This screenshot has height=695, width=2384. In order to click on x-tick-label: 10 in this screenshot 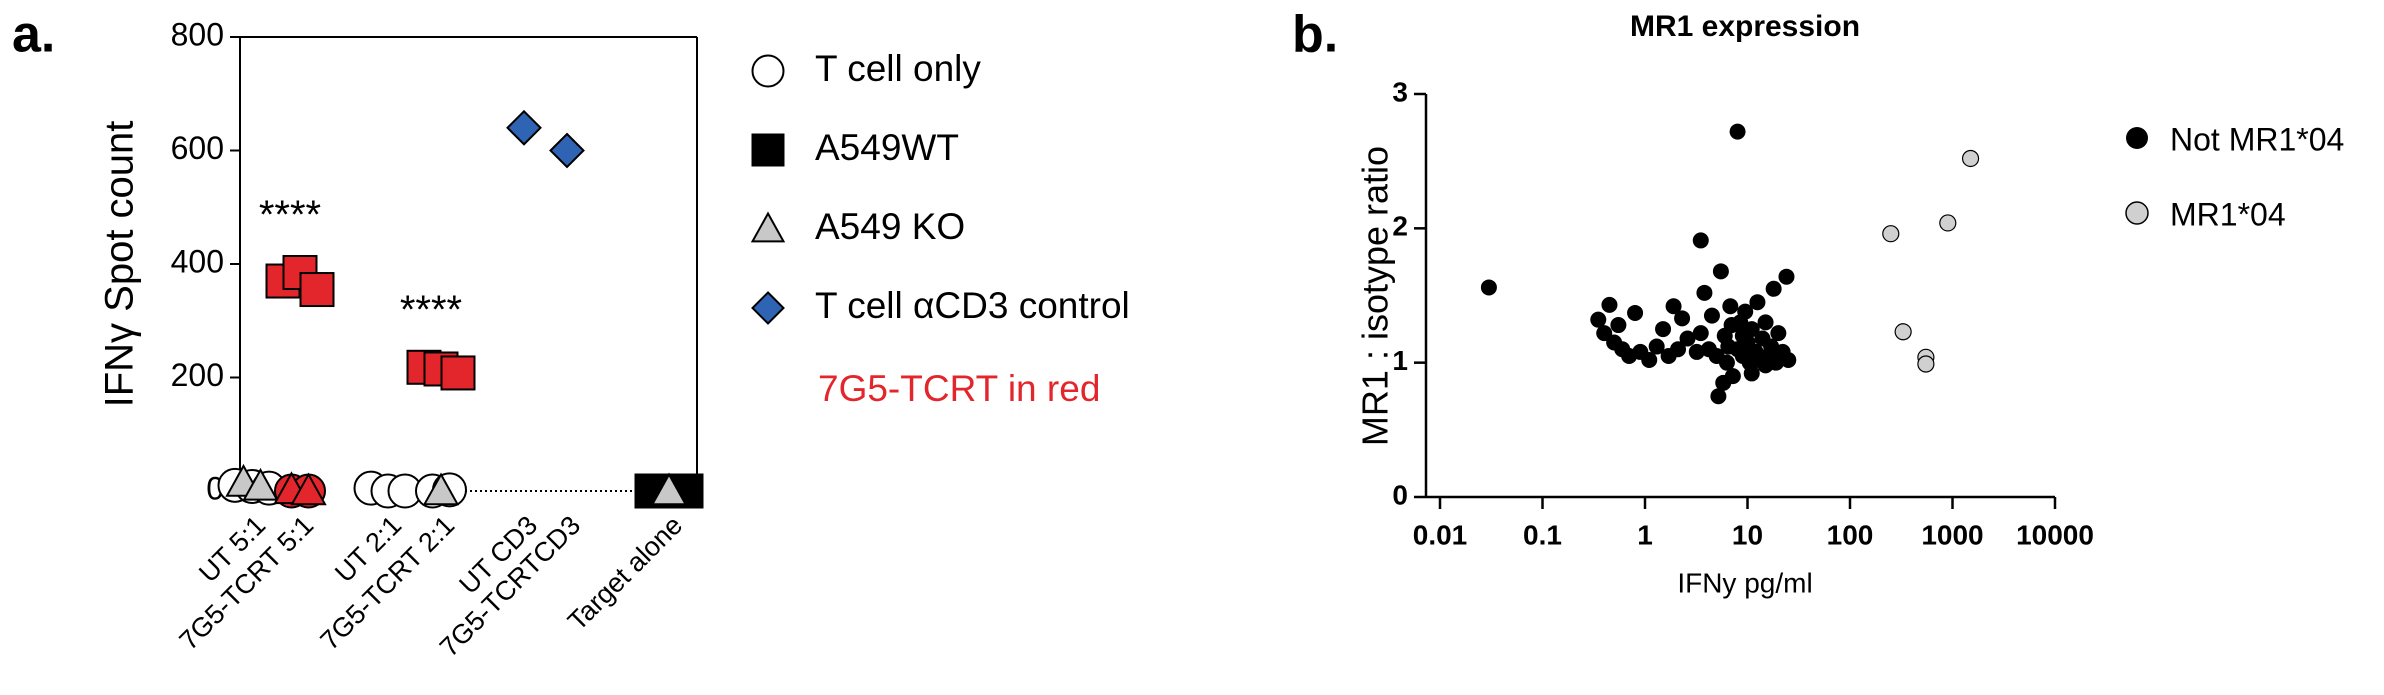, I will do `click(1747, 534)`.